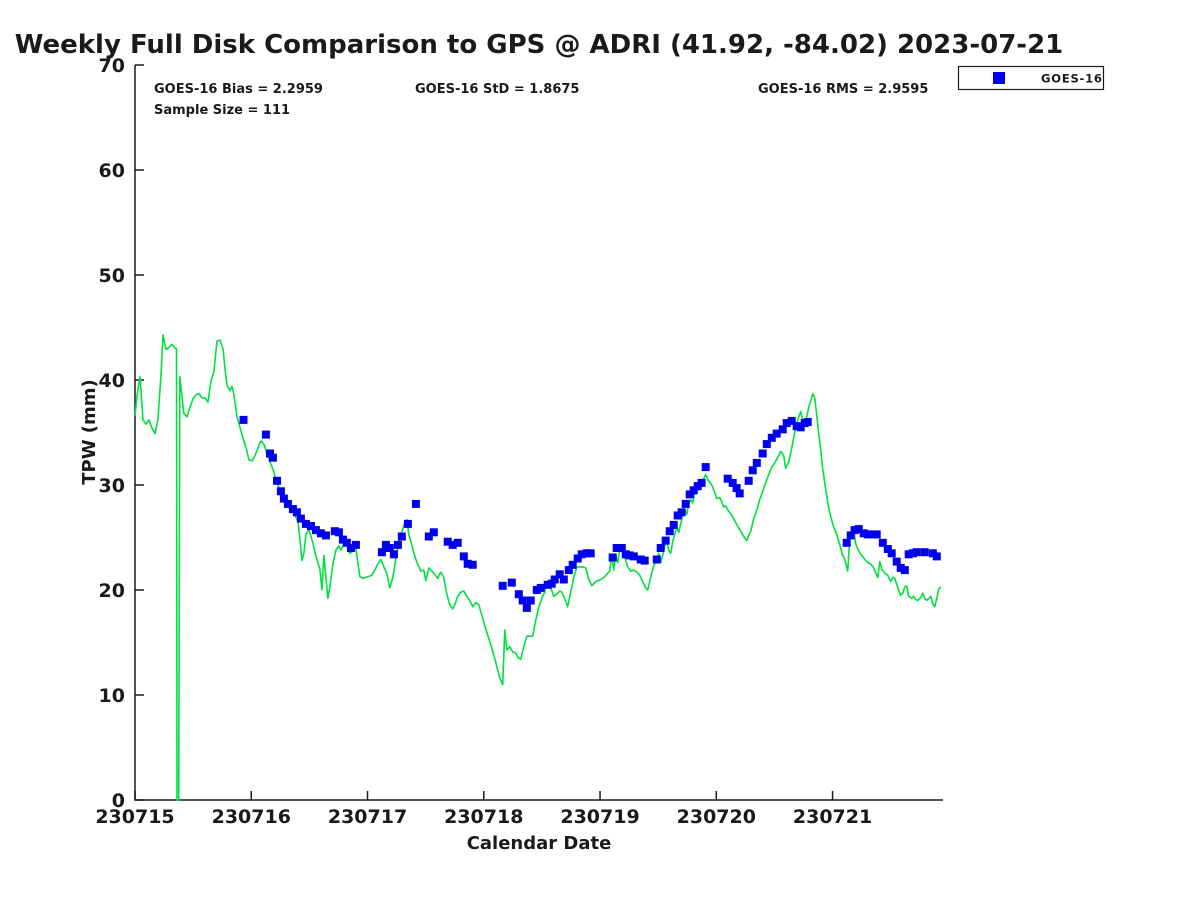 This screenshot has height=900, width=1200. What do you see at coordinates (483, 817) in the screenshot?
I see `x-tick-label: 230718` at bounding box center [483, 817].